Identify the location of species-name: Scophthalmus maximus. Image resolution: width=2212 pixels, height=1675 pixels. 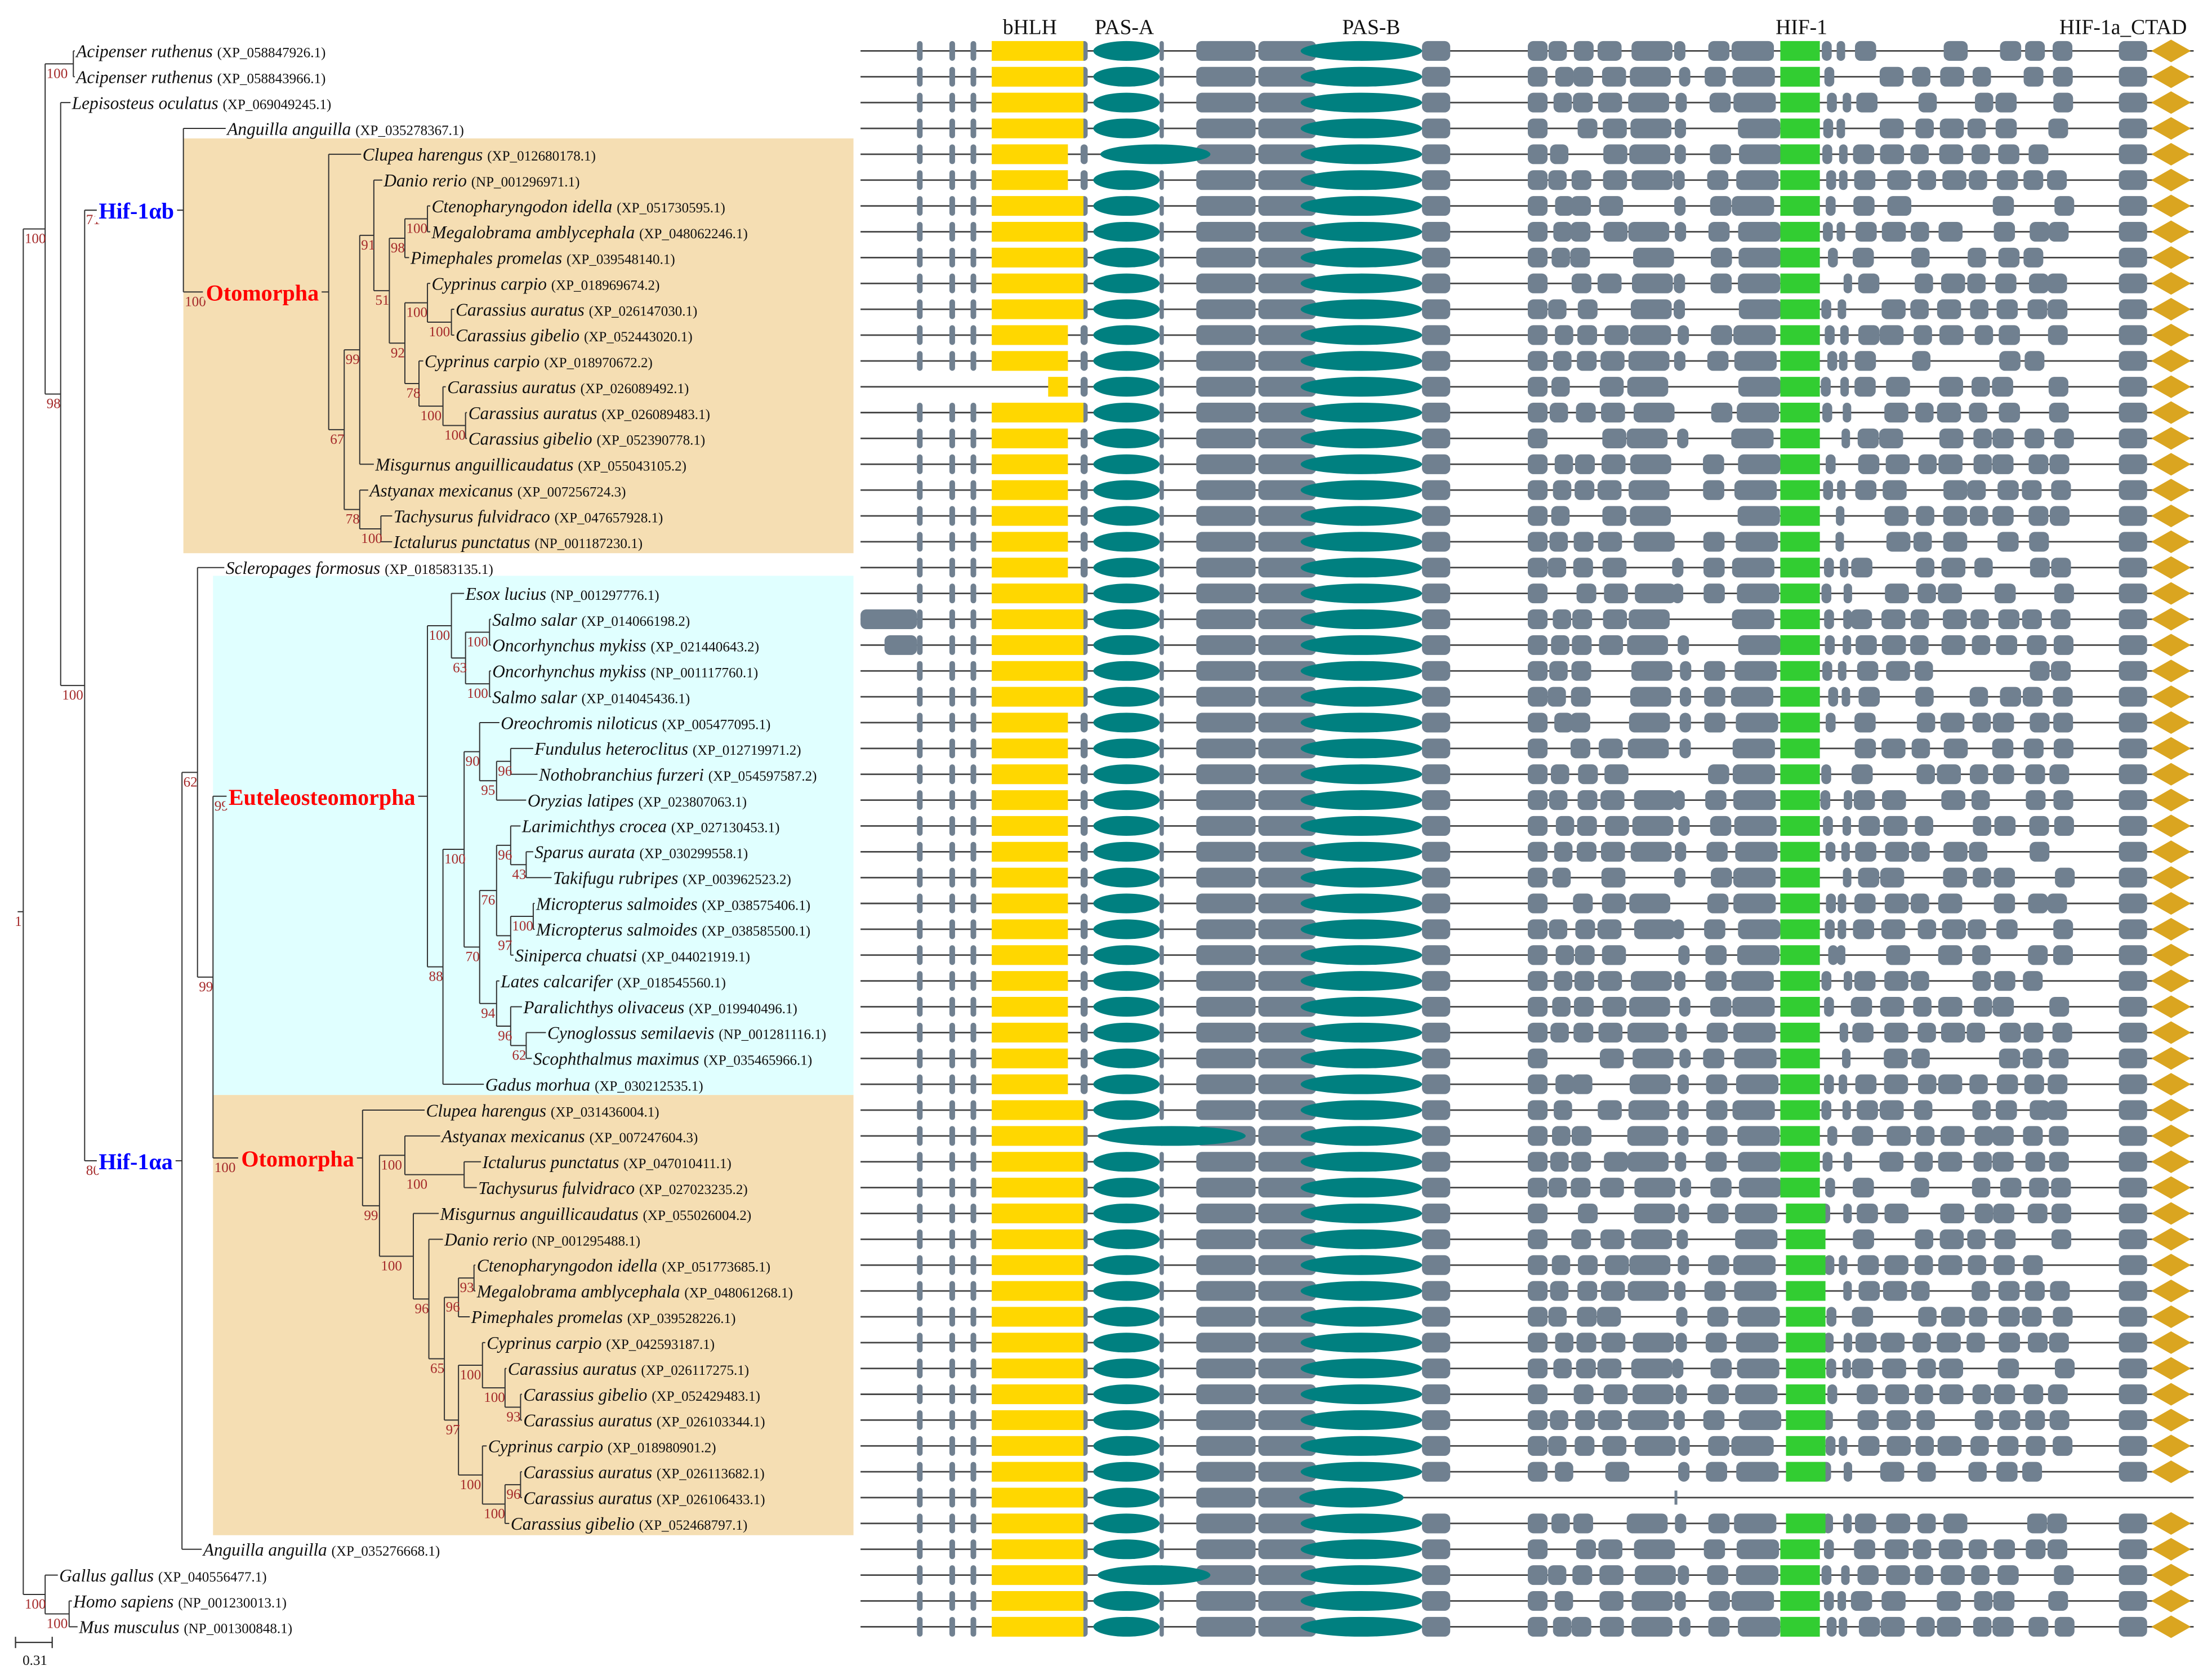
(618, 1059).